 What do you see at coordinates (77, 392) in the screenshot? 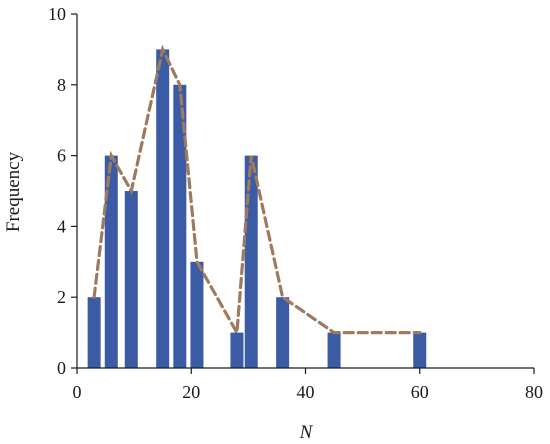
I see `x-tick-label-0: 0` at bounding box center [77, 392].